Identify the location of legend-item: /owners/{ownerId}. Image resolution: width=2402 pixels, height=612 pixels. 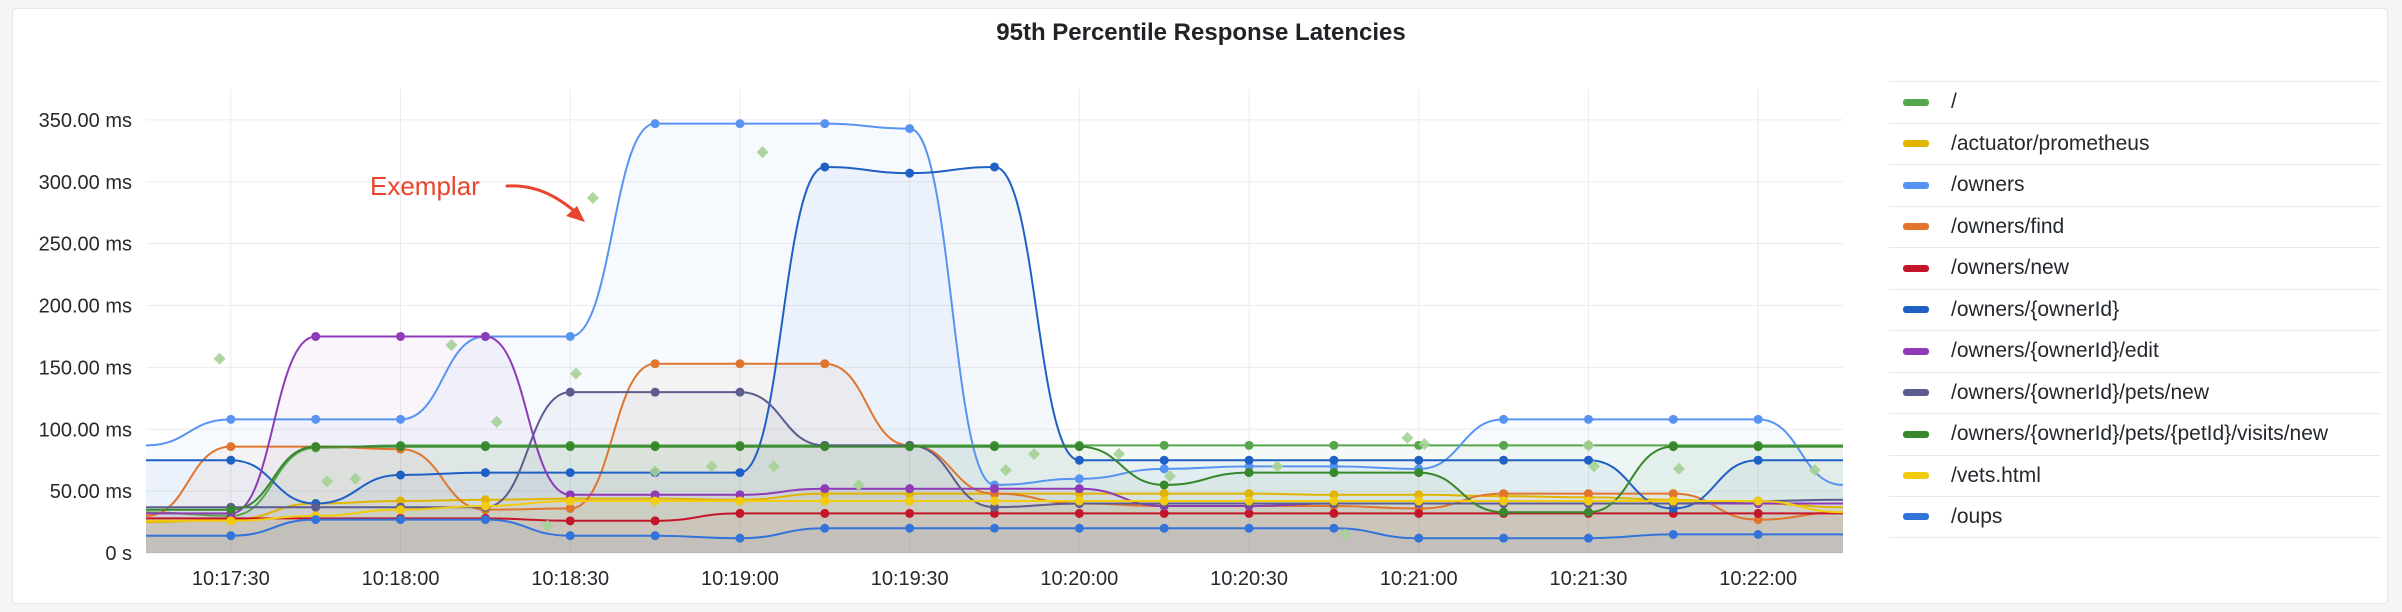
(2135, 309).